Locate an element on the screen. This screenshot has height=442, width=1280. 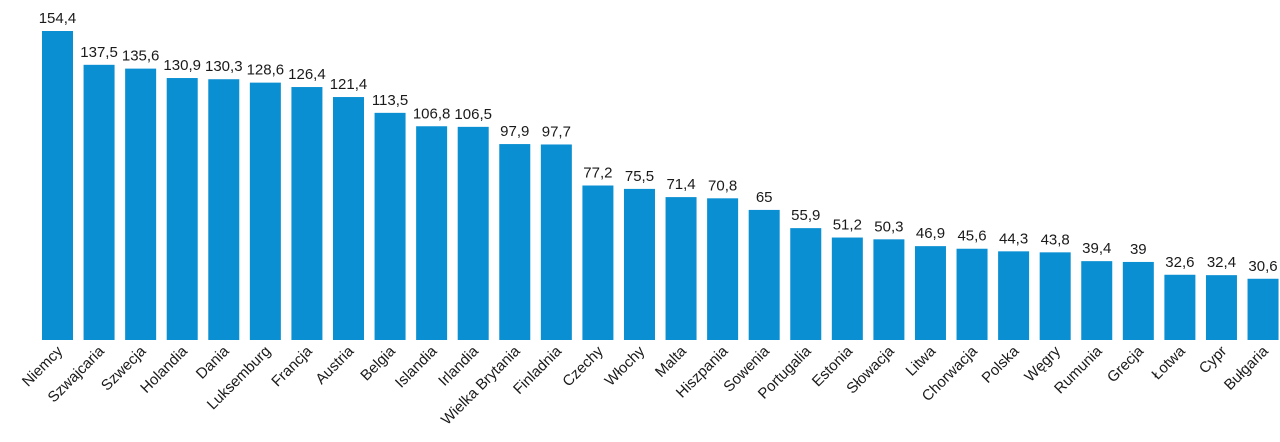
value-label: 135,6 is located at coordinates (141, 56).